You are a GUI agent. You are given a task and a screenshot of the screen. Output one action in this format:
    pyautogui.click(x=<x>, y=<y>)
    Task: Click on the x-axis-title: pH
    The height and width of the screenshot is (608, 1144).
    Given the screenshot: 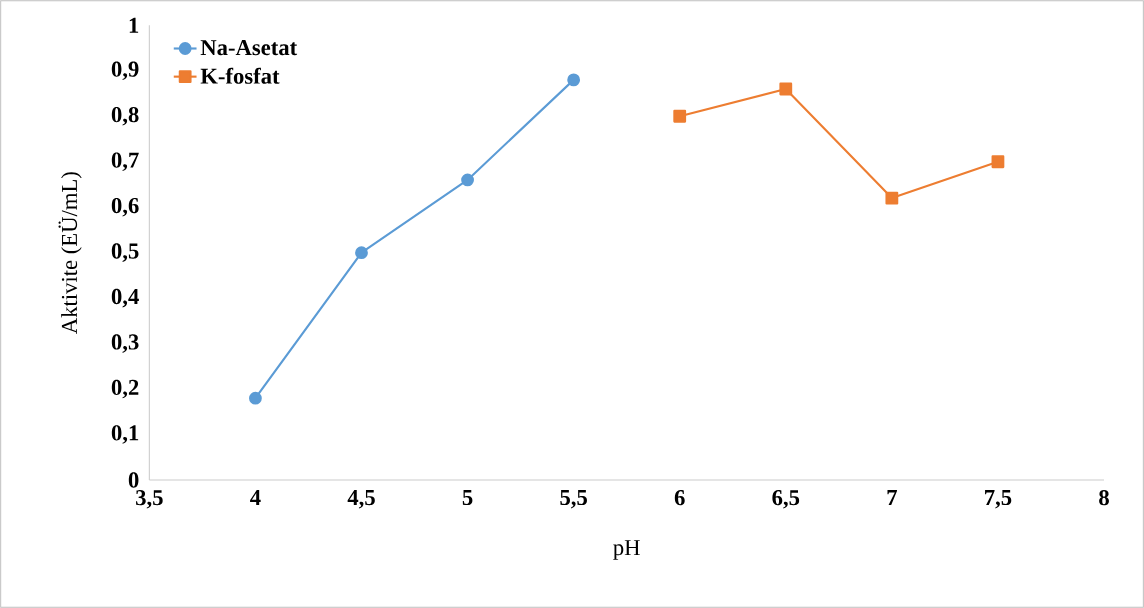 What is the action you would take?
    pyautogui.click(x=626, y=550)
    